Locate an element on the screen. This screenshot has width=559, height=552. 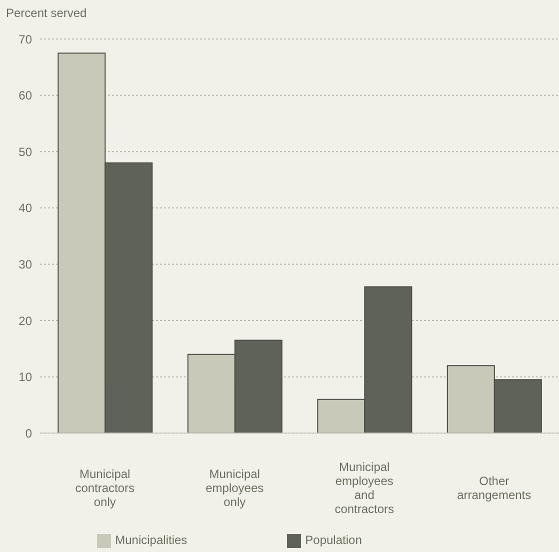
x-tick-label: Municipal employees and contractors is located at coordinates (364, 488).